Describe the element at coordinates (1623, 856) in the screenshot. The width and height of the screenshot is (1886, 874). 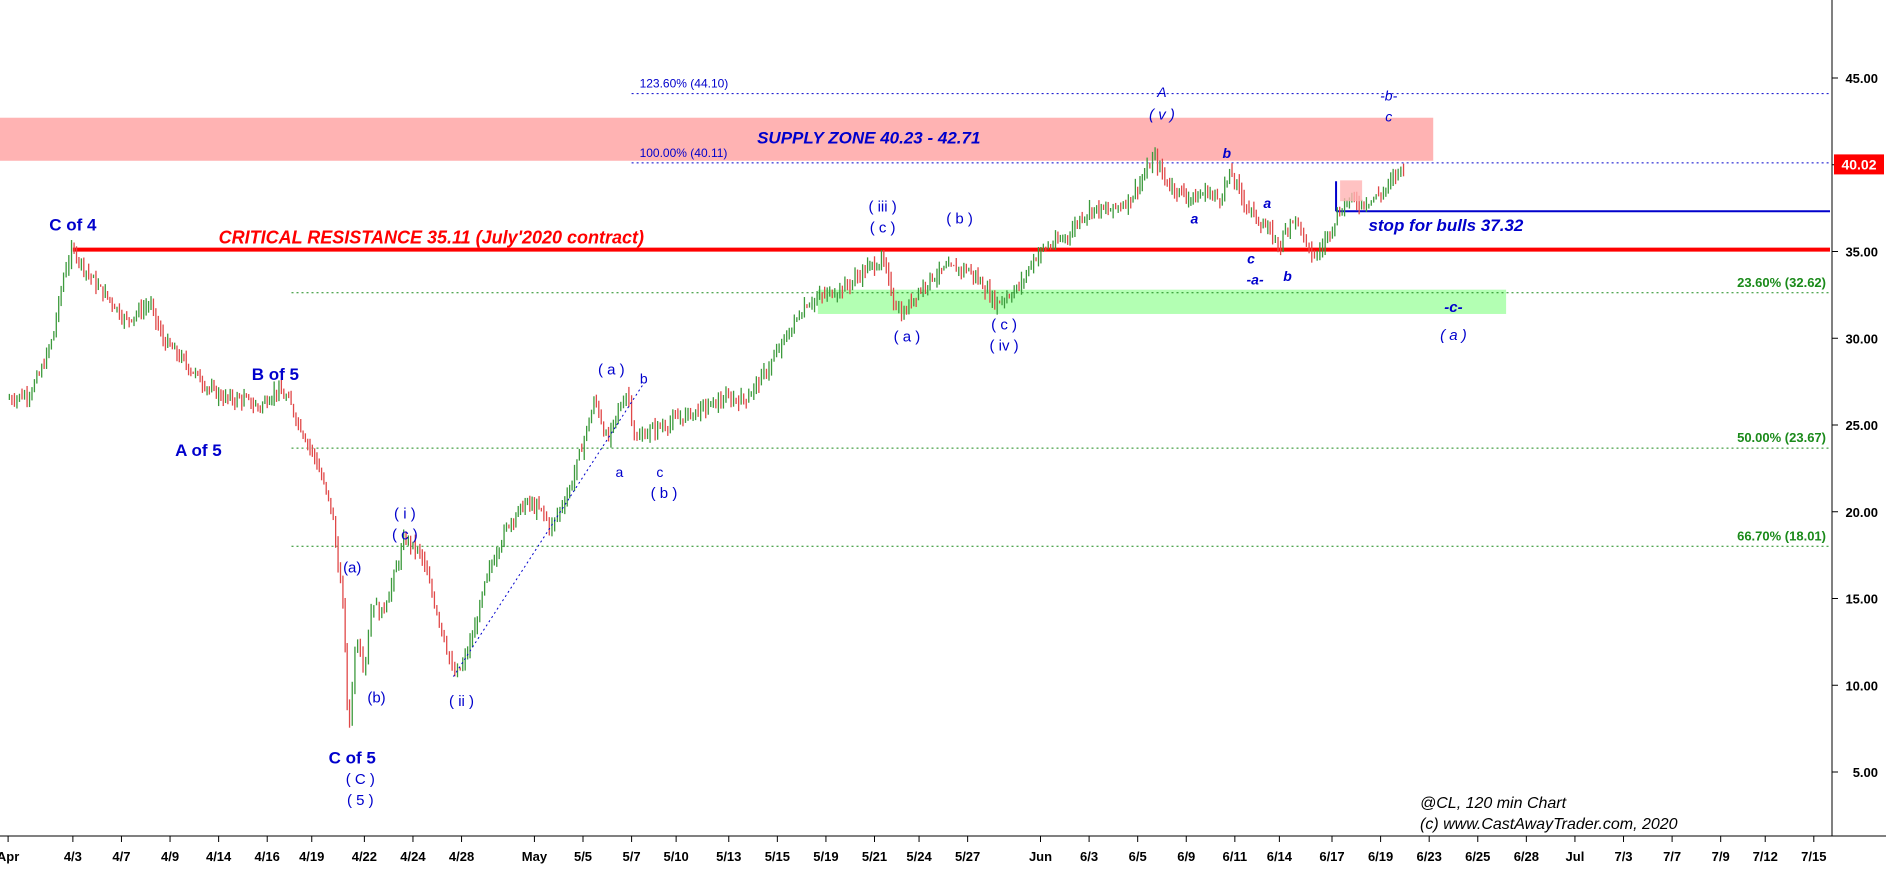
I see `x-tick-label: 7/3` at that location.